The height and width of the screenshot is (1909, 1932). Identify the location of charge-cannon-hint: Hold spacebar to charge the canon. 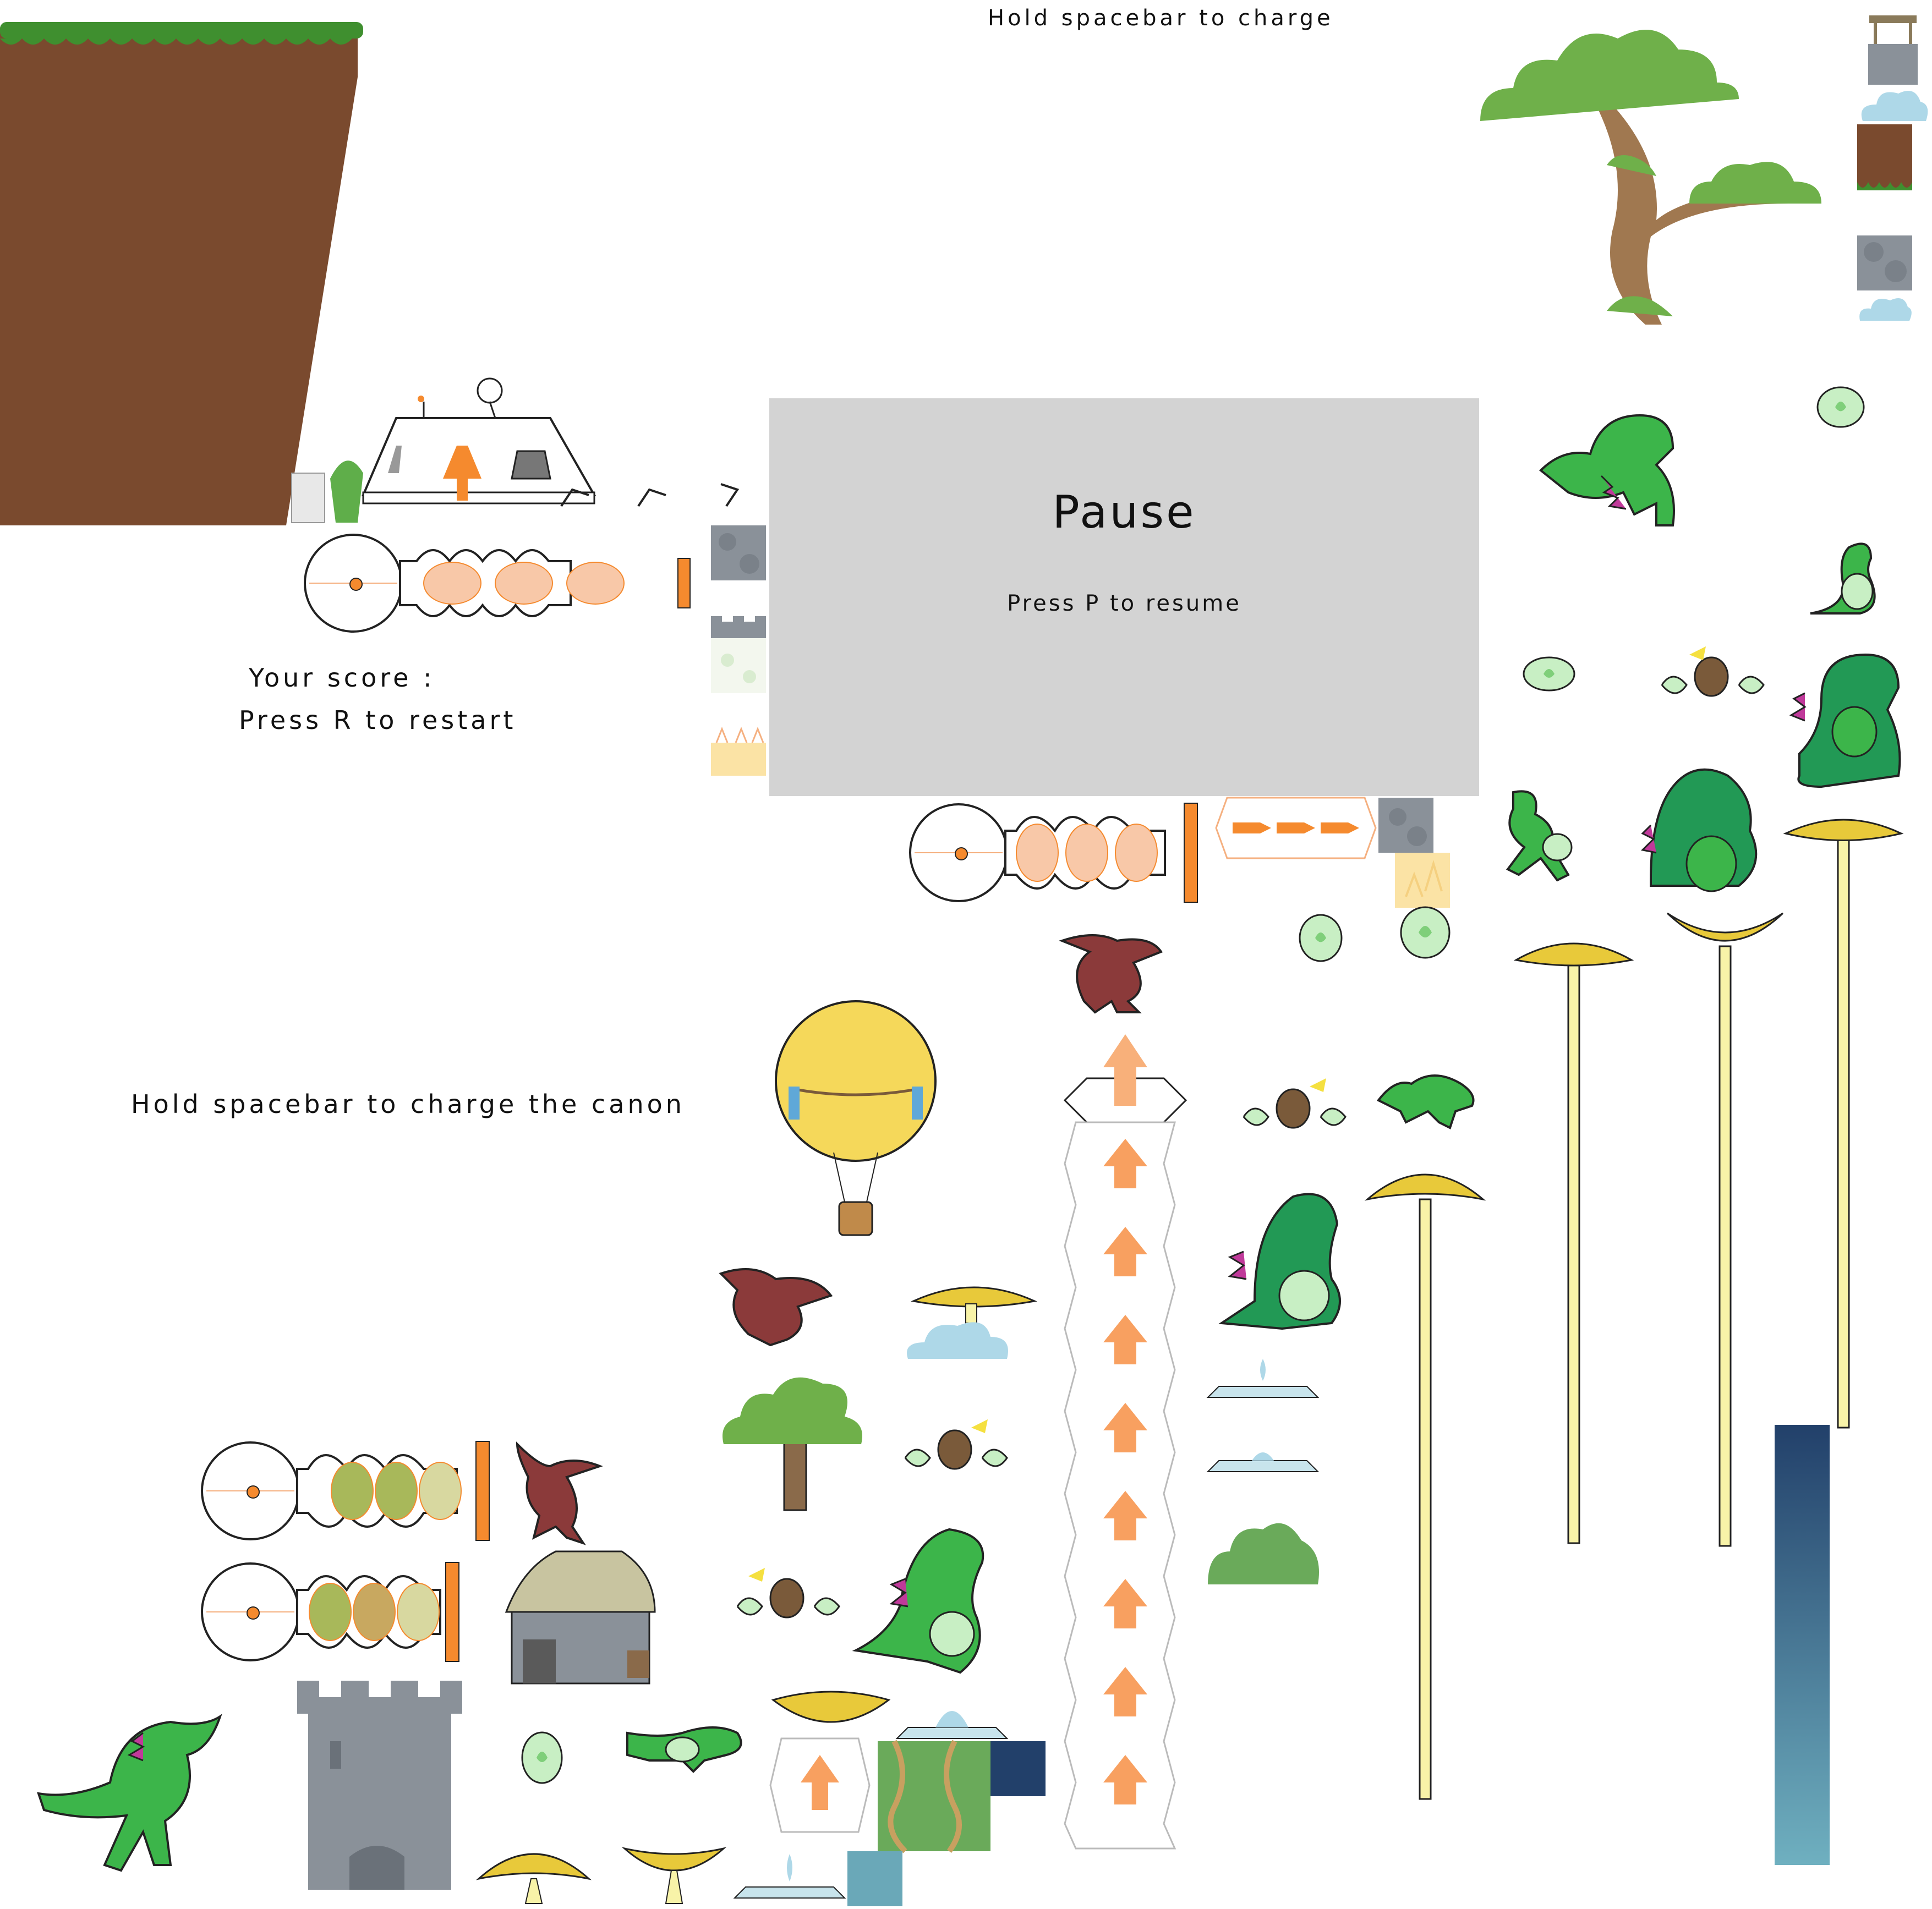
(408, 1104).